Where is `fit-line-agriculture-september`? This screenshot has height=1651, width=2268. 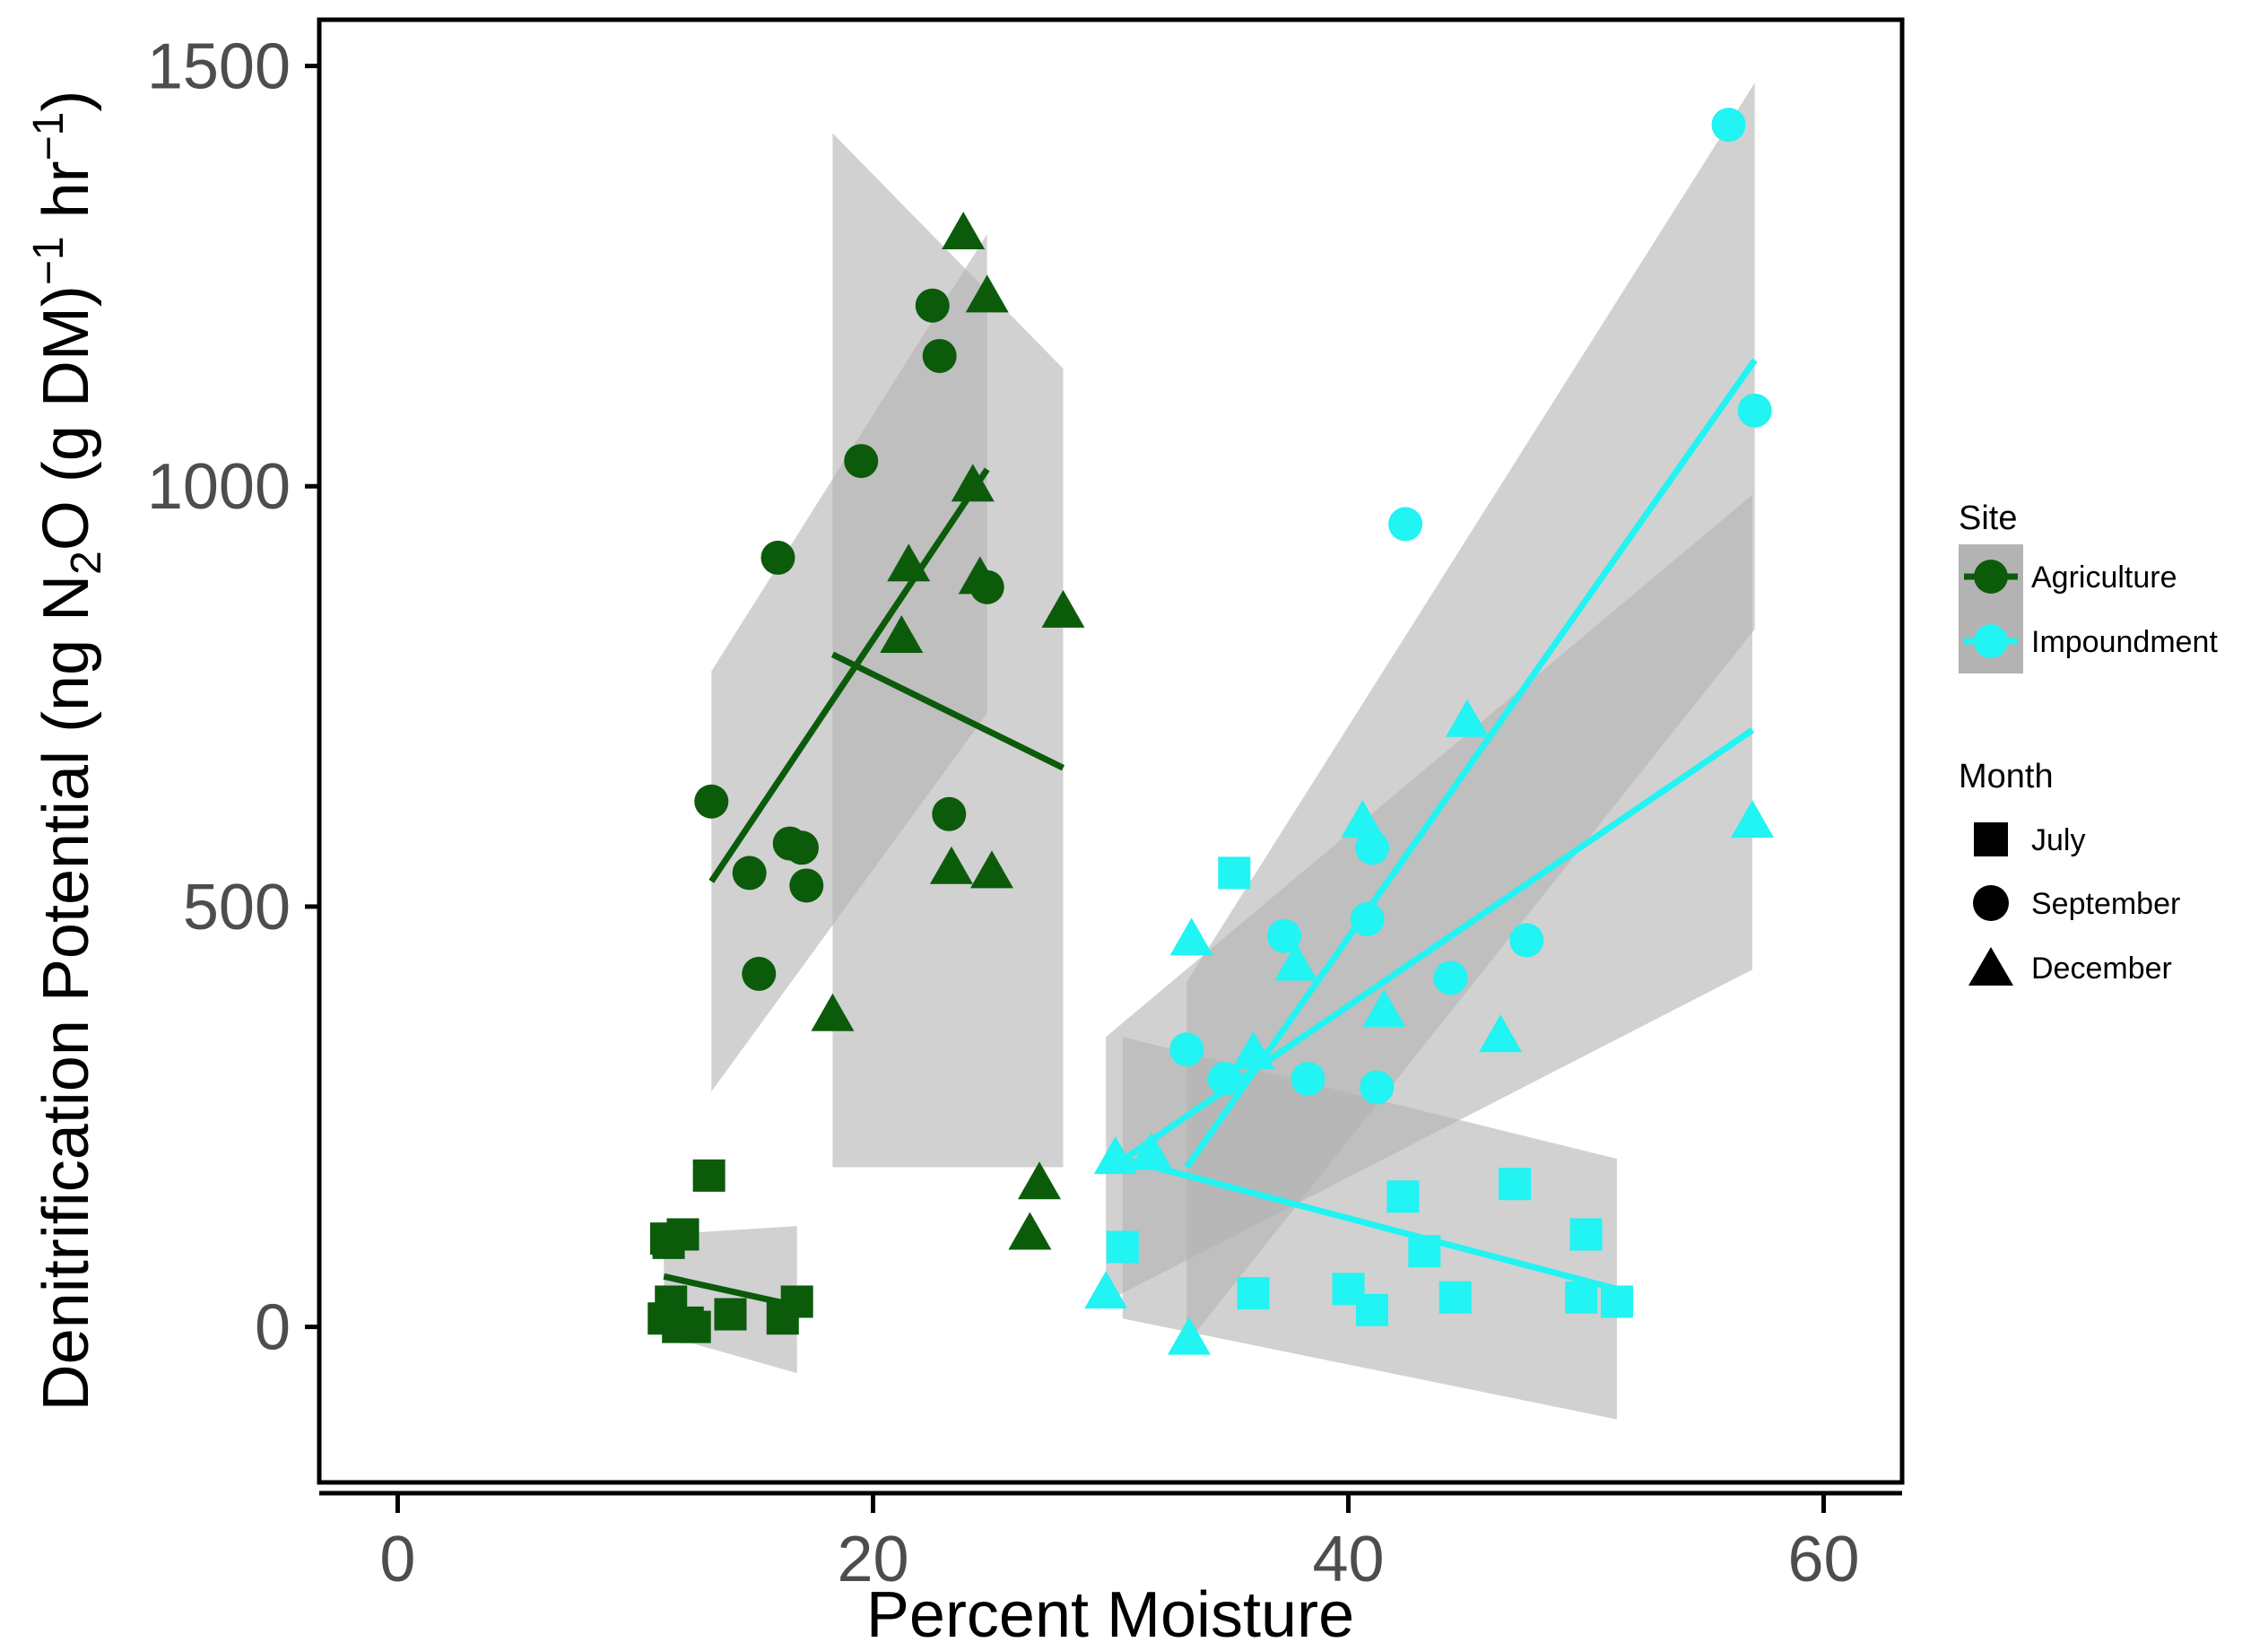 fit-line-agriculture-september is located at coordinates (849, 675).